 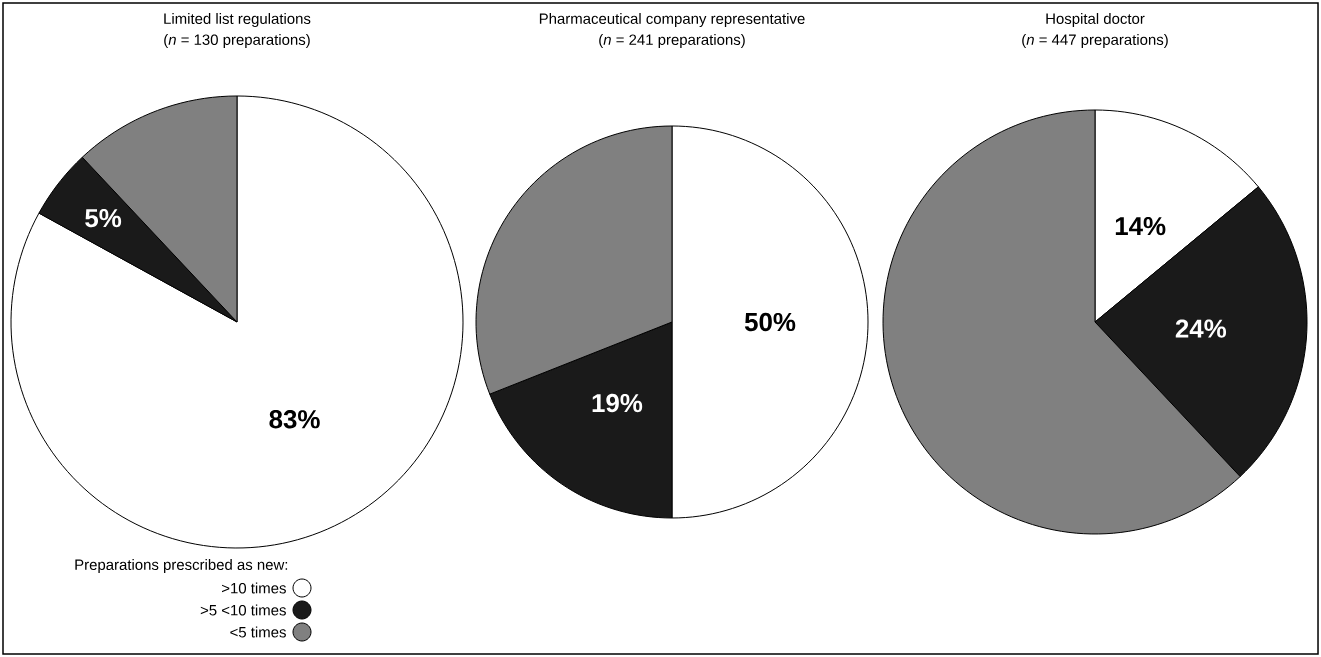 What do you see at coordinates (672, 20) in the screenshot?
I see `chart-title: Pharmaceutical company representative` at bounding box center [672, 20].